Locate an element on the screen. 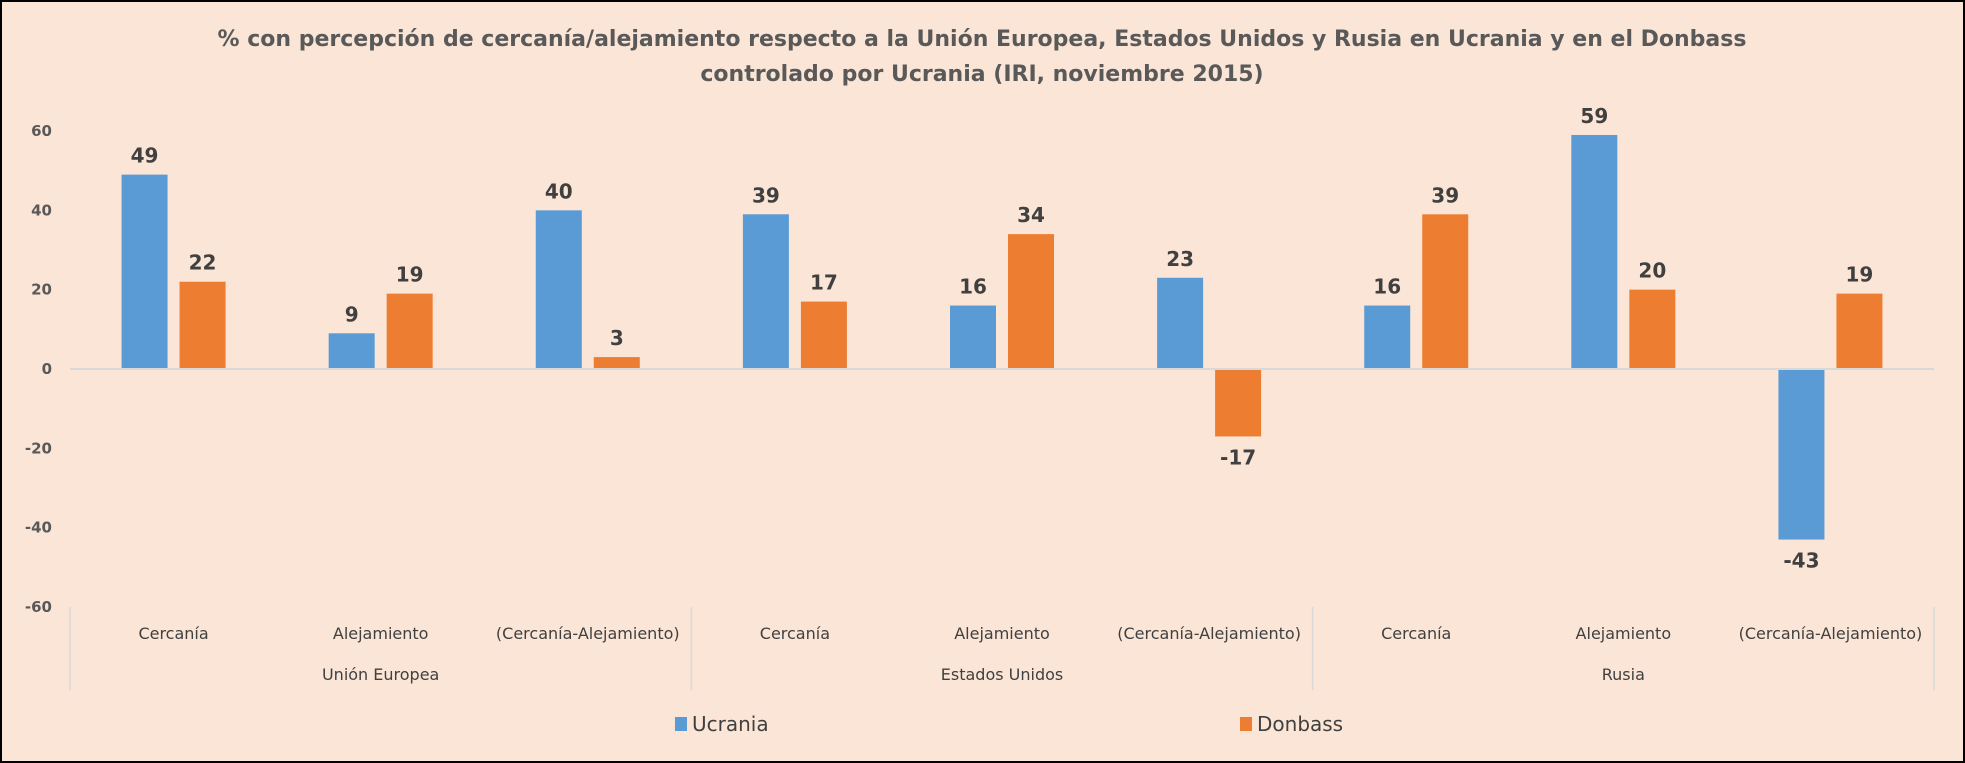  data-label-ucrania: 9 is located at coordinates (352, 314).